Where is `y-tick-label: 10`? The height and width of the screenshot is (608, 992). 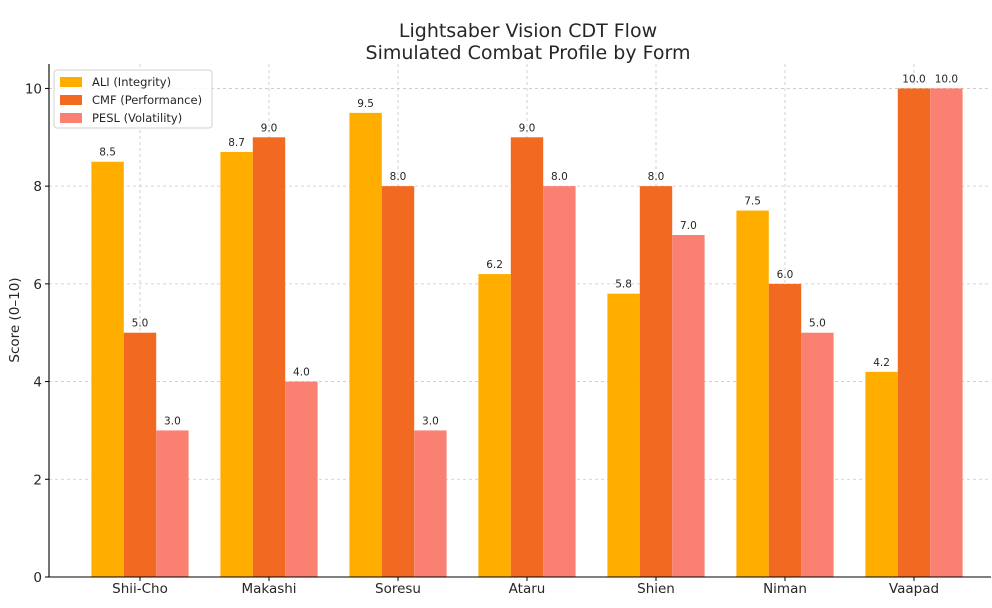 y-tick-label: 10 is located at coordinates (33, 89).